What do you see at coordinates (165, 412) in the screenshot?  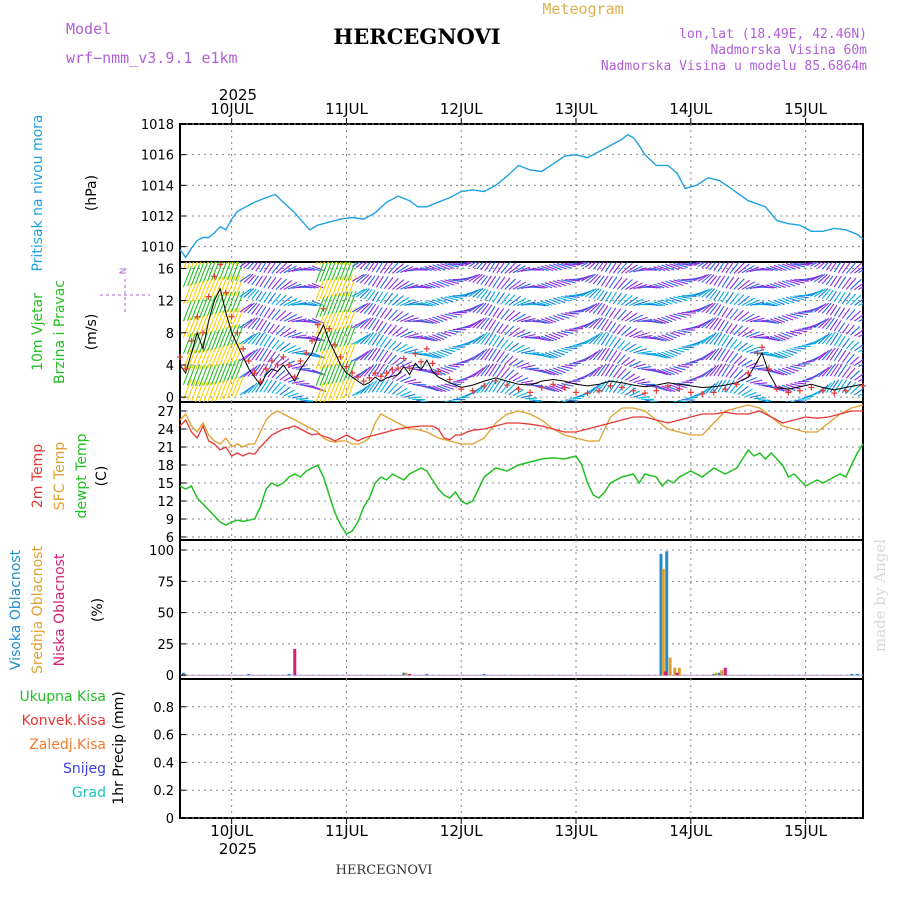 I see `y-tick-label: 27` at bounding box center [165, 412].